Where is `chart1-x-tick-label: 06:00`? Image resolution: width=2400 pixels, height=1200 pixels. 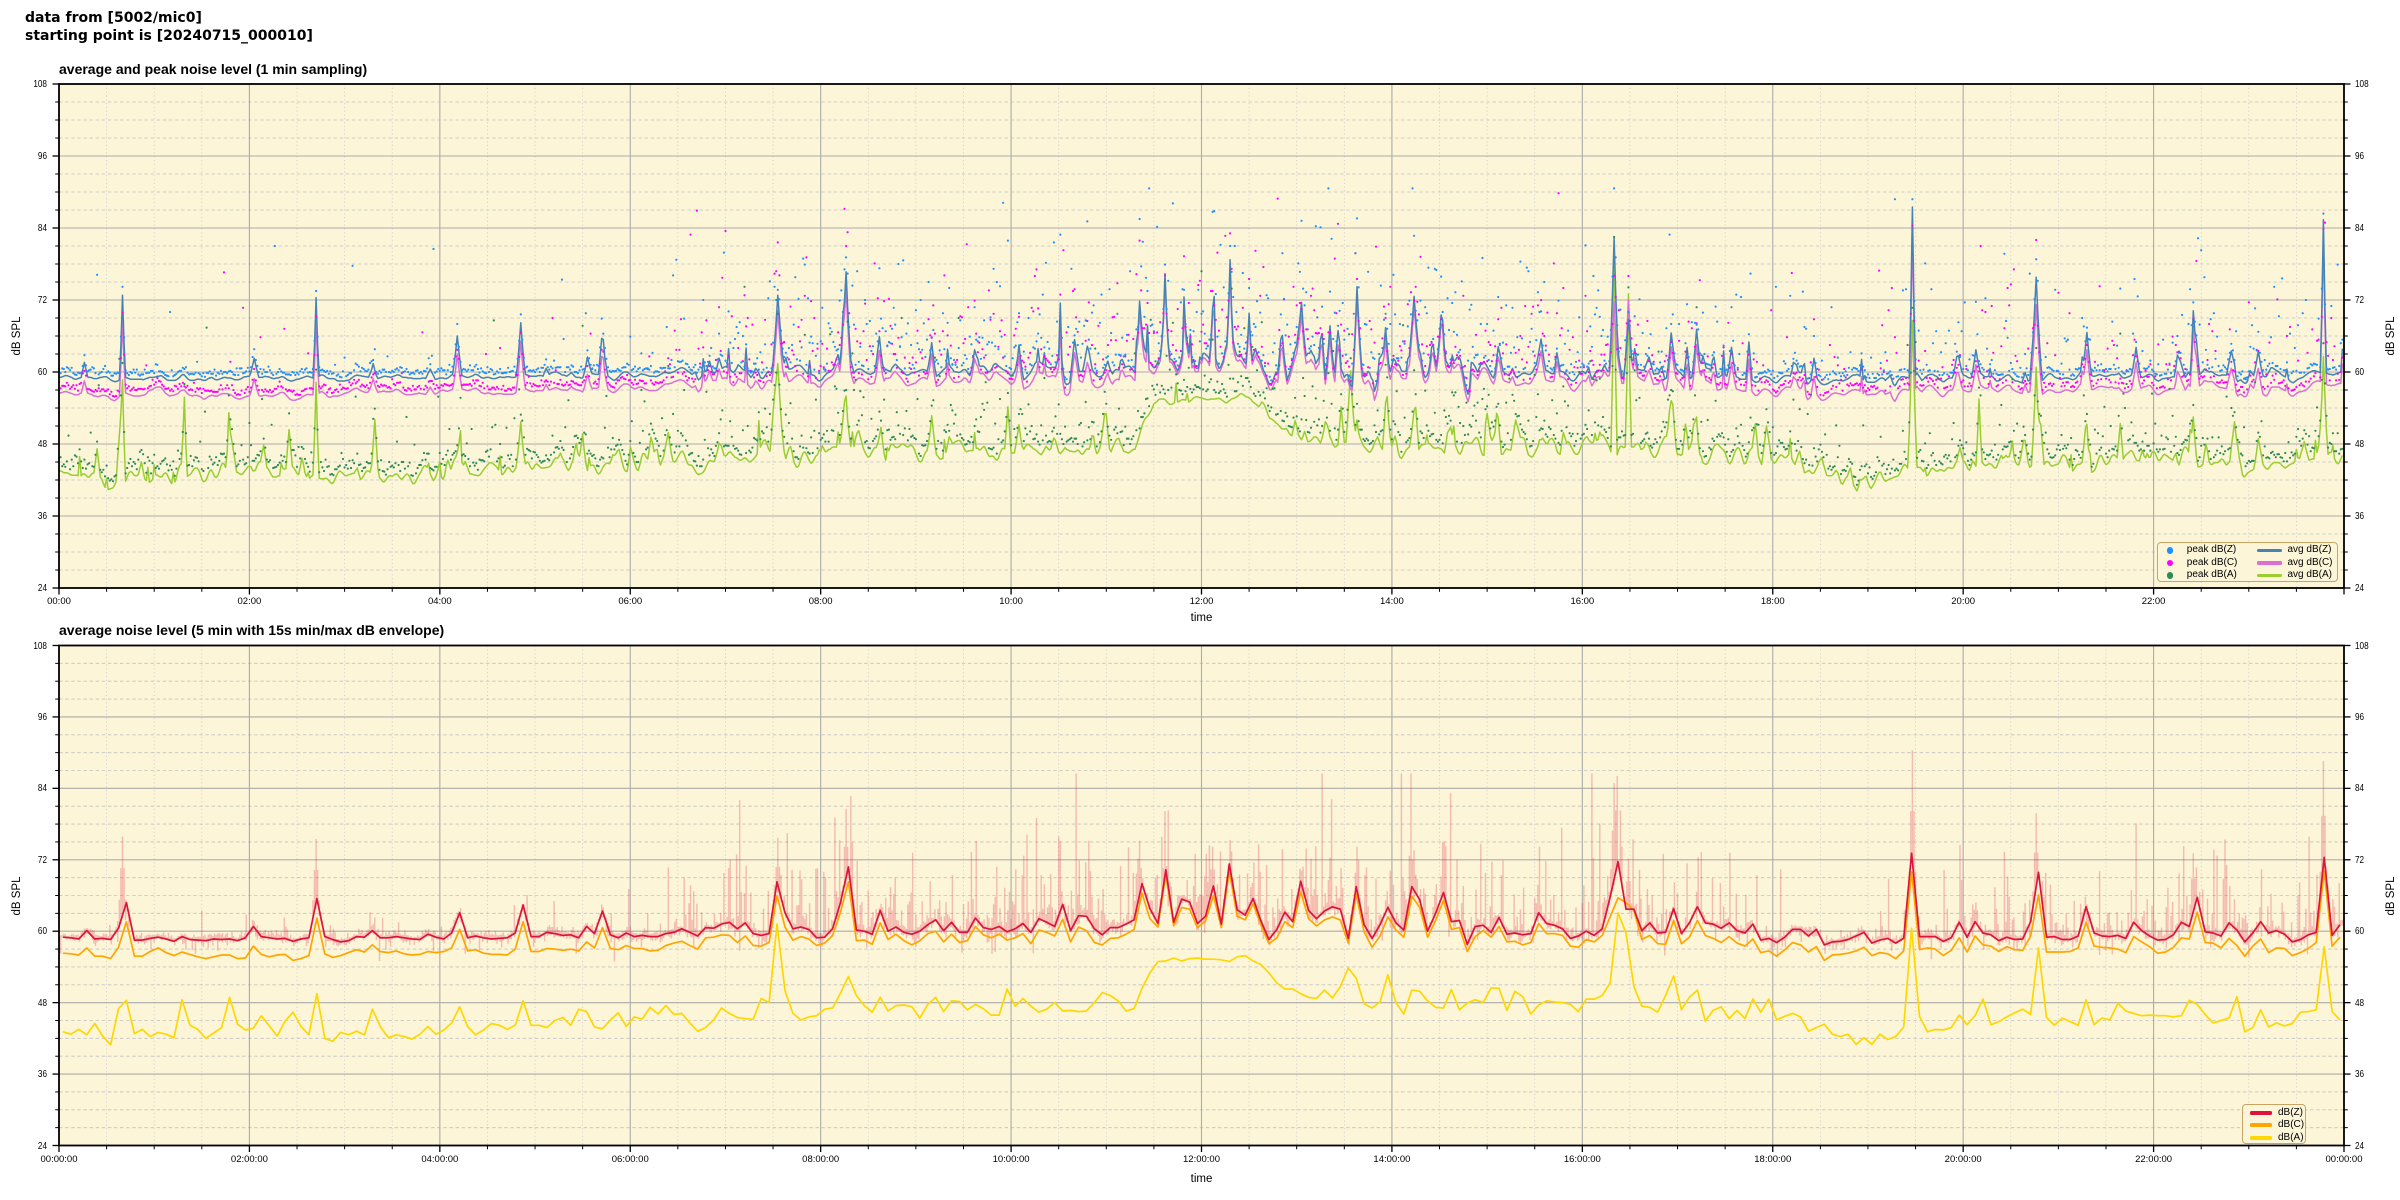 chart1-x-tick-label: 06:00 is located at coordinates (630, 601).